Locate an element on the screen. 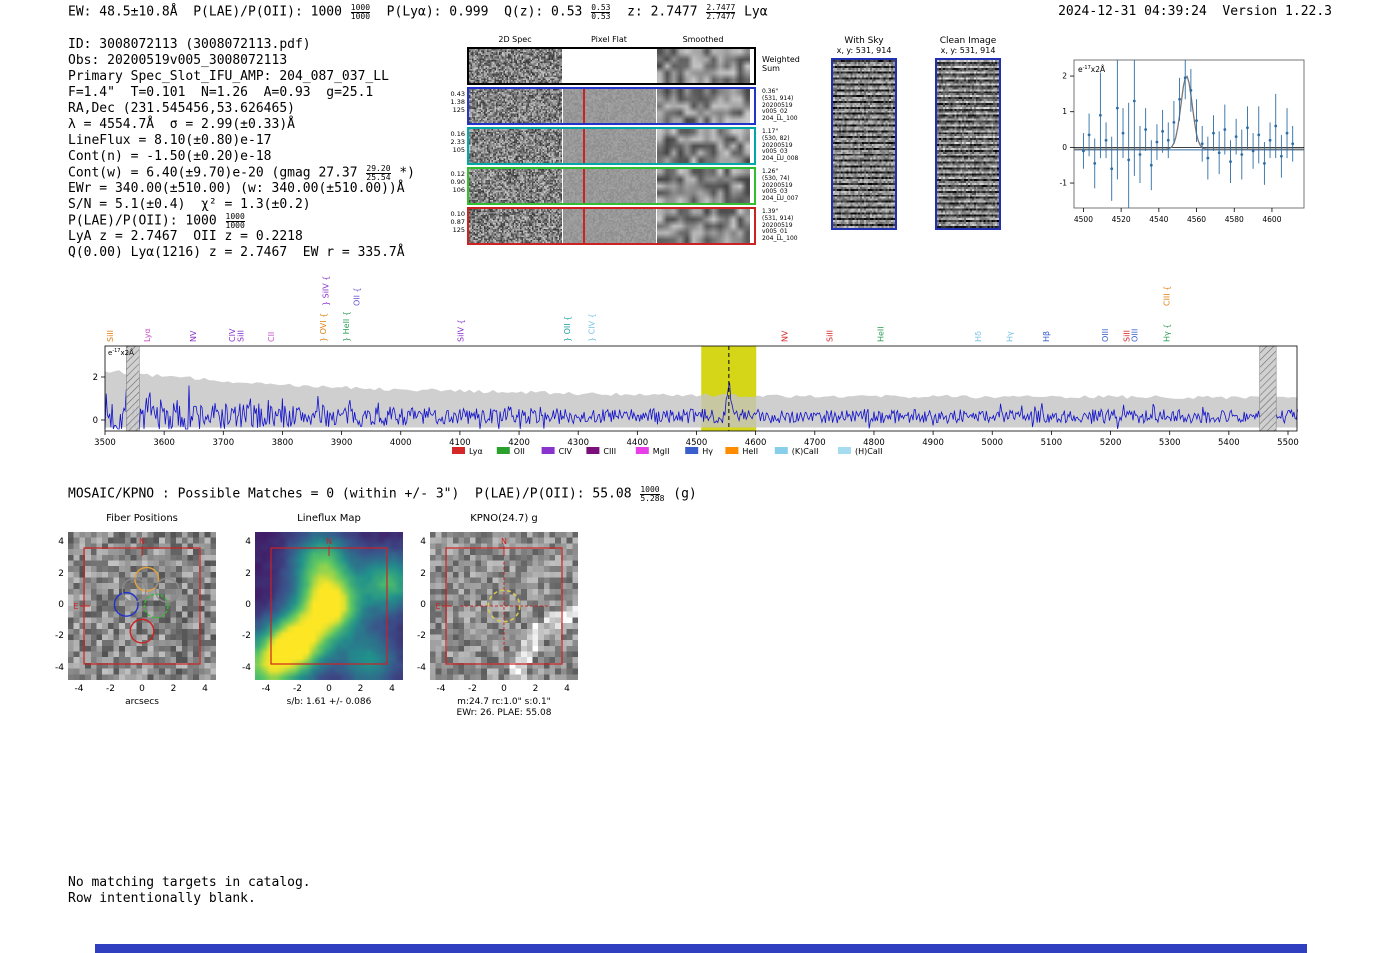 This screenshot has height=953, width=1400. x-tick-label: 4600 is located at coordinates (1271, 219).